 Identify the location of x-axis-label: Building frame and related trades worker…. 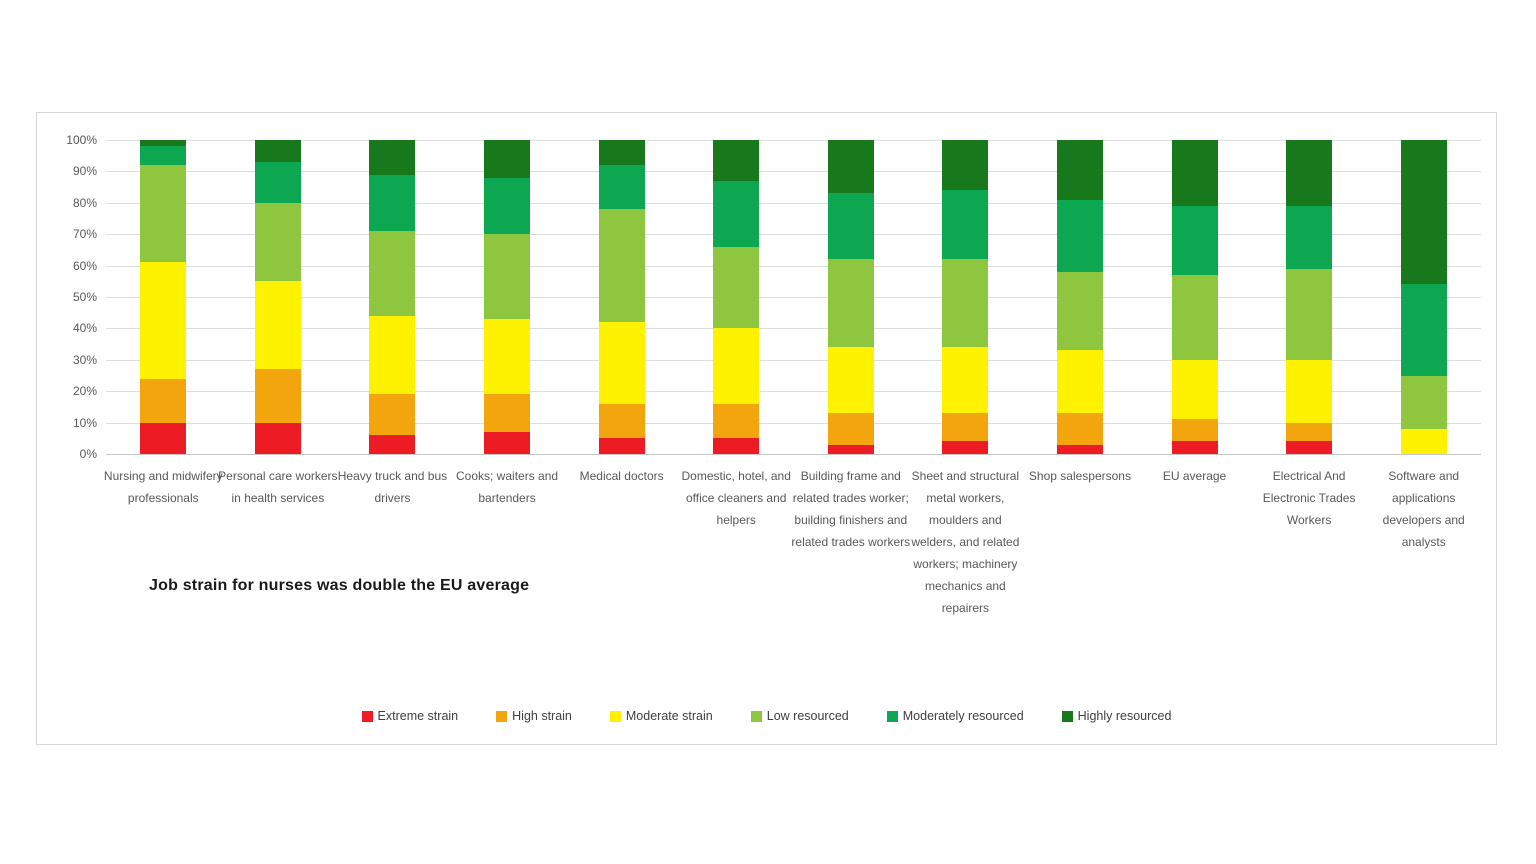
(851, 509).